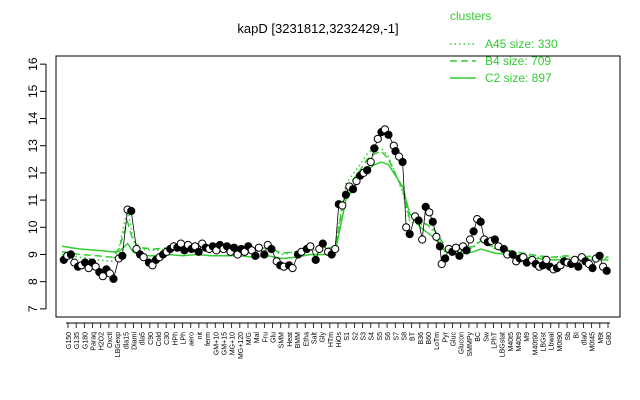 The width and height of the screenshot is (640, 400). What do you see at coordinates (306, 339) in the screenshot?
I see `x-tick-label: Etha` at bounding box center [306, 339].